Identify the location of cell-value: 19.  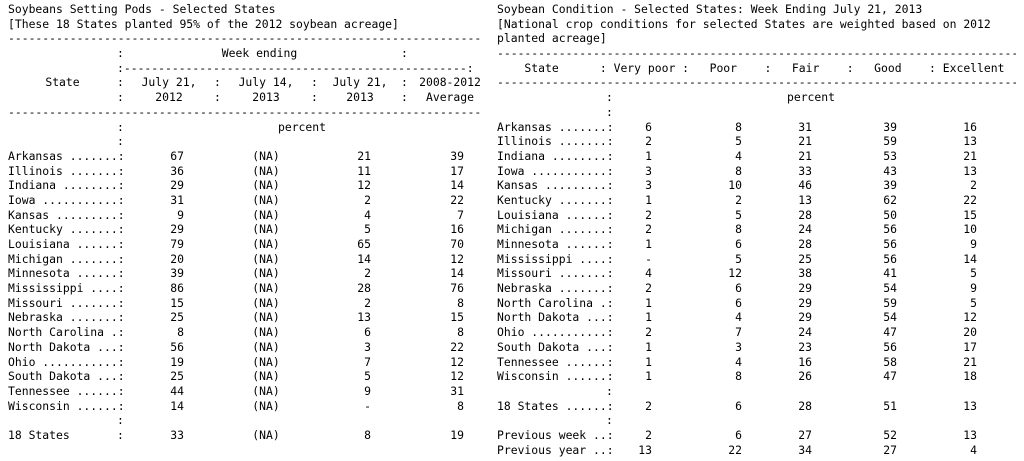
(177, 361).